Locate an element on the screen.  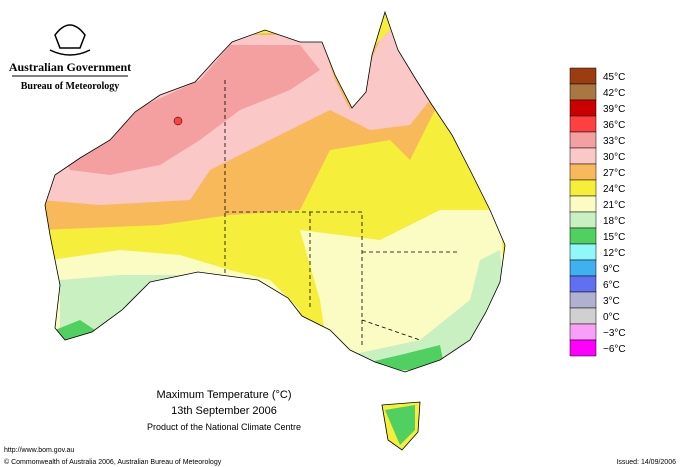
legend-label: 27°C is located at coordinates (614, 173).